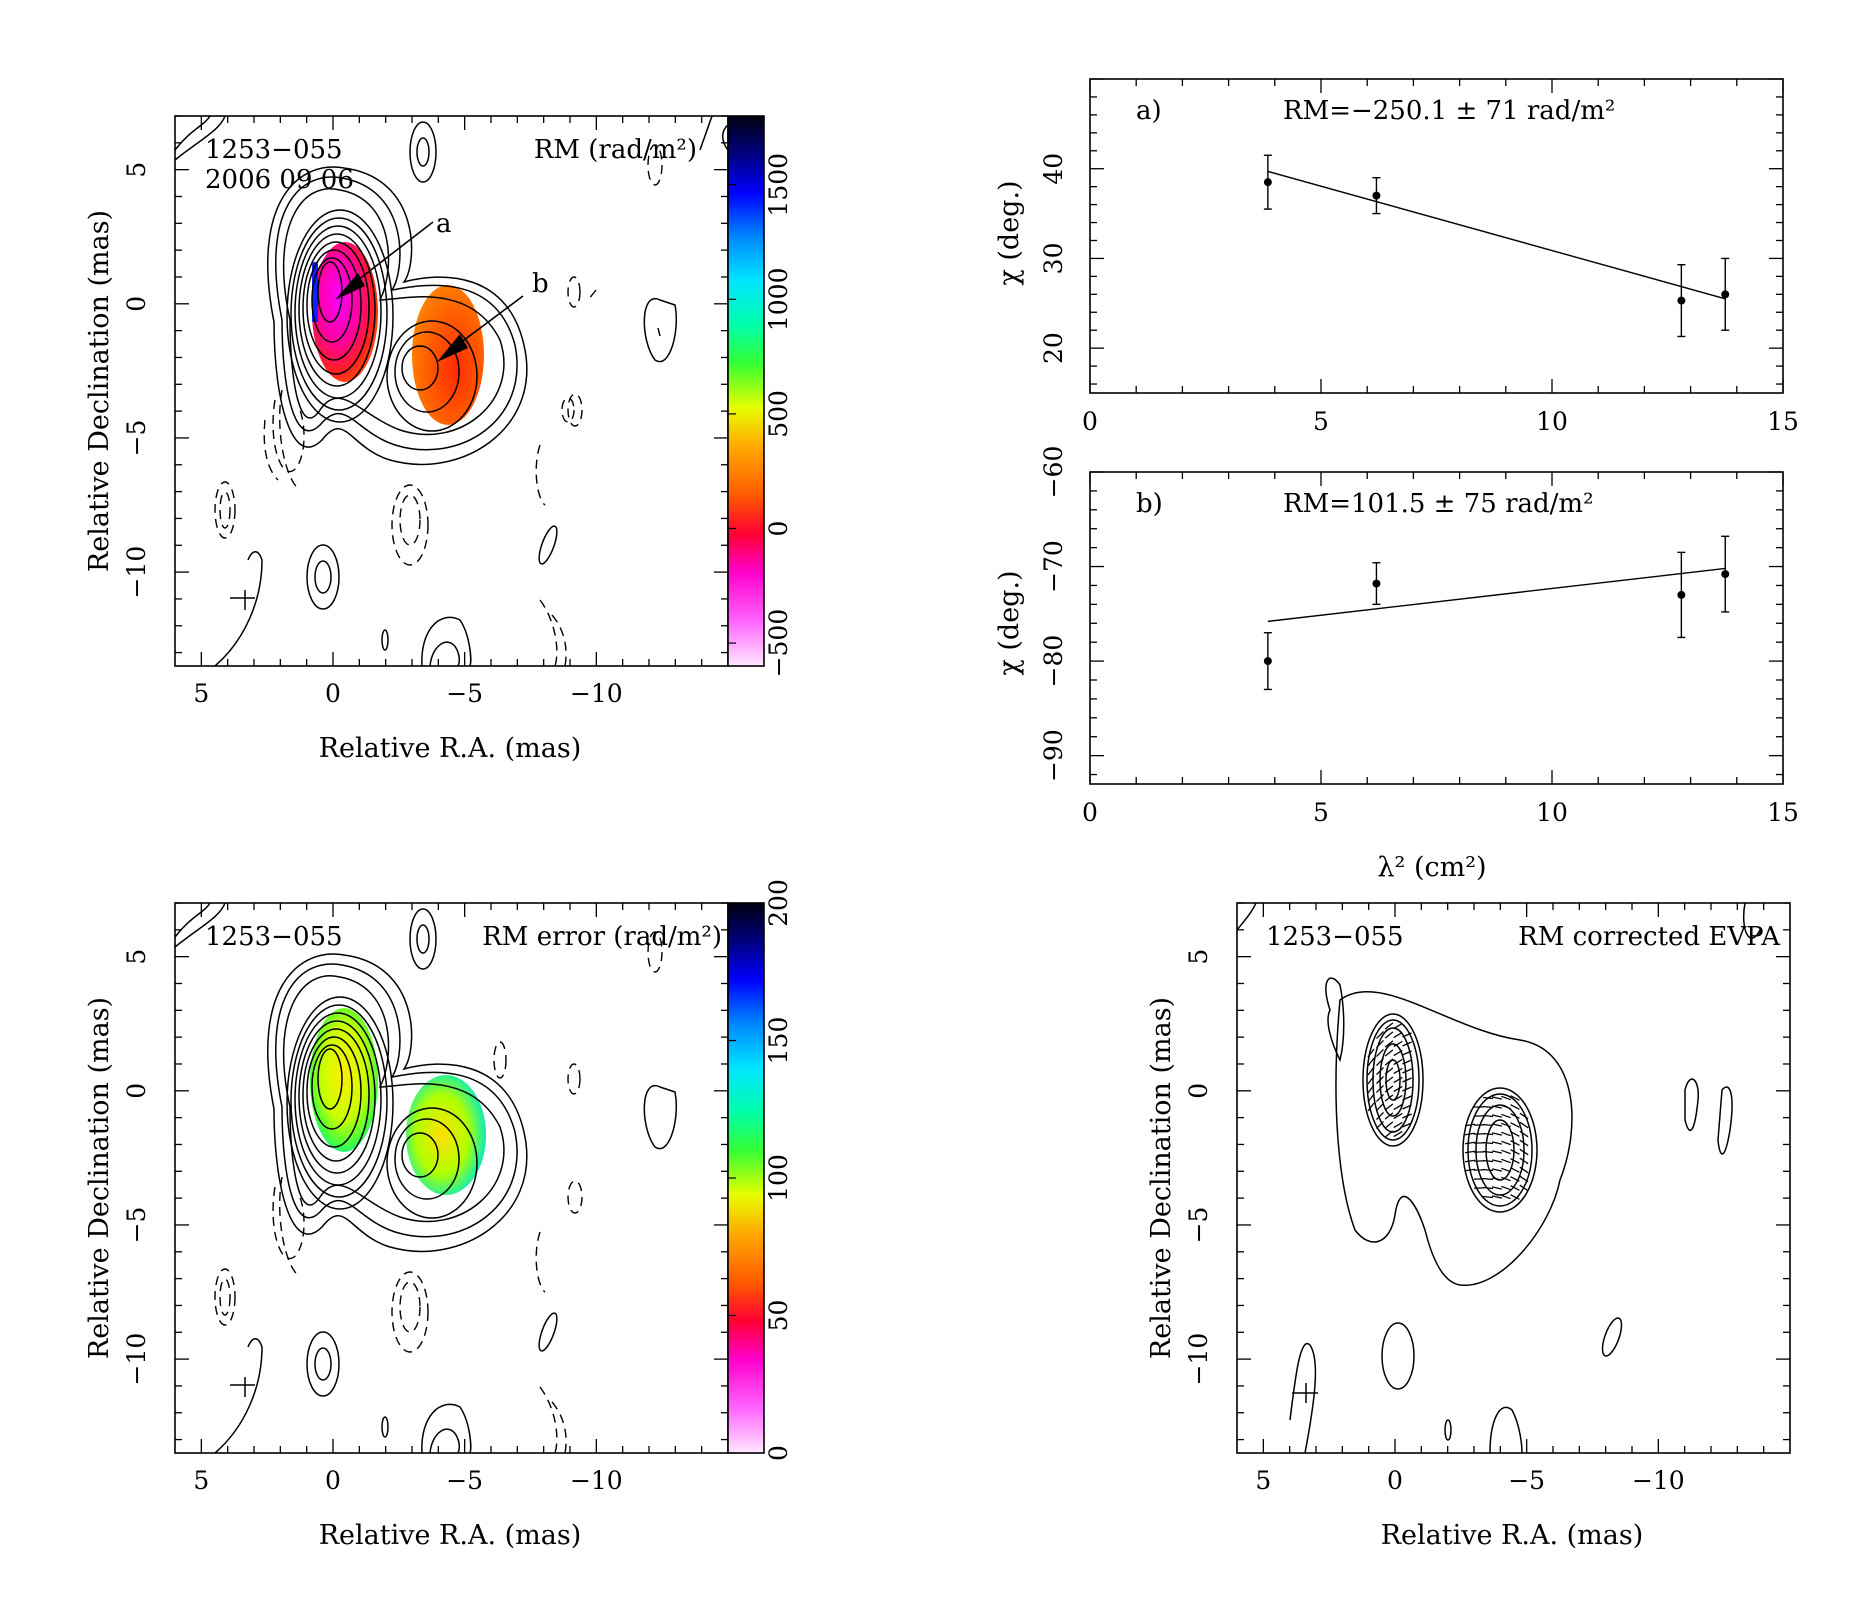 The width and height of the screenshot is (1862, 1615). What do you see at coordinates (1053, 755) in the screenshot?
I see `y-tick-label: −90` at bounding box center [1053, 755].